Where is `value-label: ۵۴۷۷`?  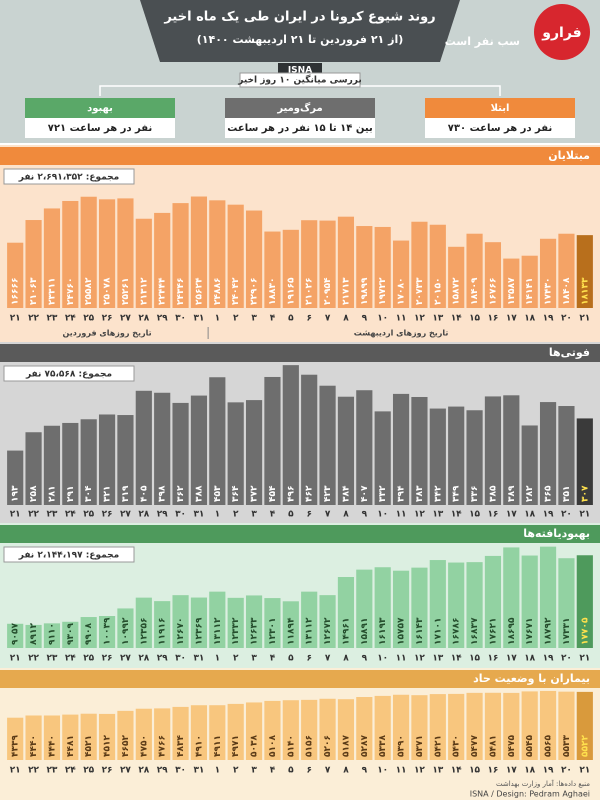 value-label: ۵۴۷۷ is located at coordinates (475, 746).